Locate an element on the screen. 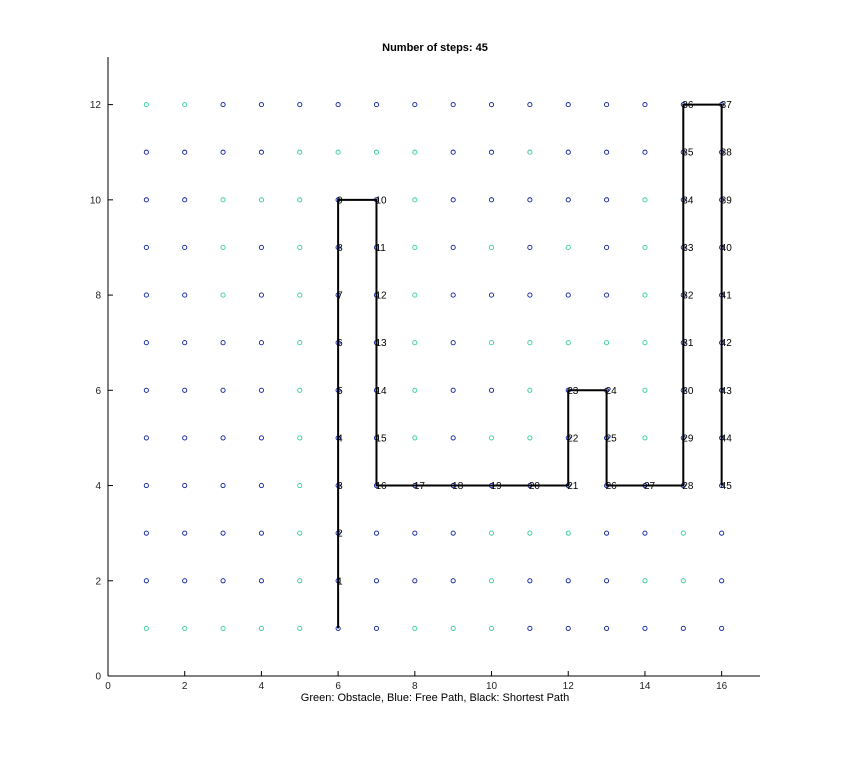  x-tick-label: 10 is located at coordinates (492, 686).